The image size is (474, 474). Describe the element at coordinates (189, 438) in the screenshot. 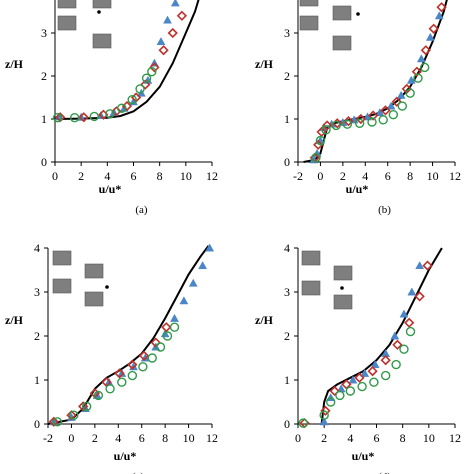

I see `x-tick-label: 10` at that location.